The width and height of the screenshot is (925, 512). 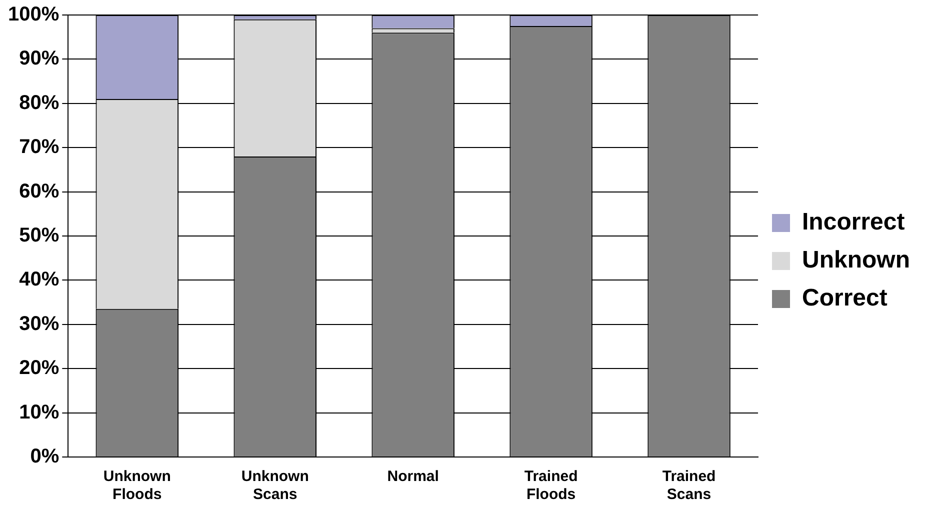 What do you see at coordinates (39, 323) in the screenshot?
I see `y-tick-label: 30%` at bounding box center [39, 323].